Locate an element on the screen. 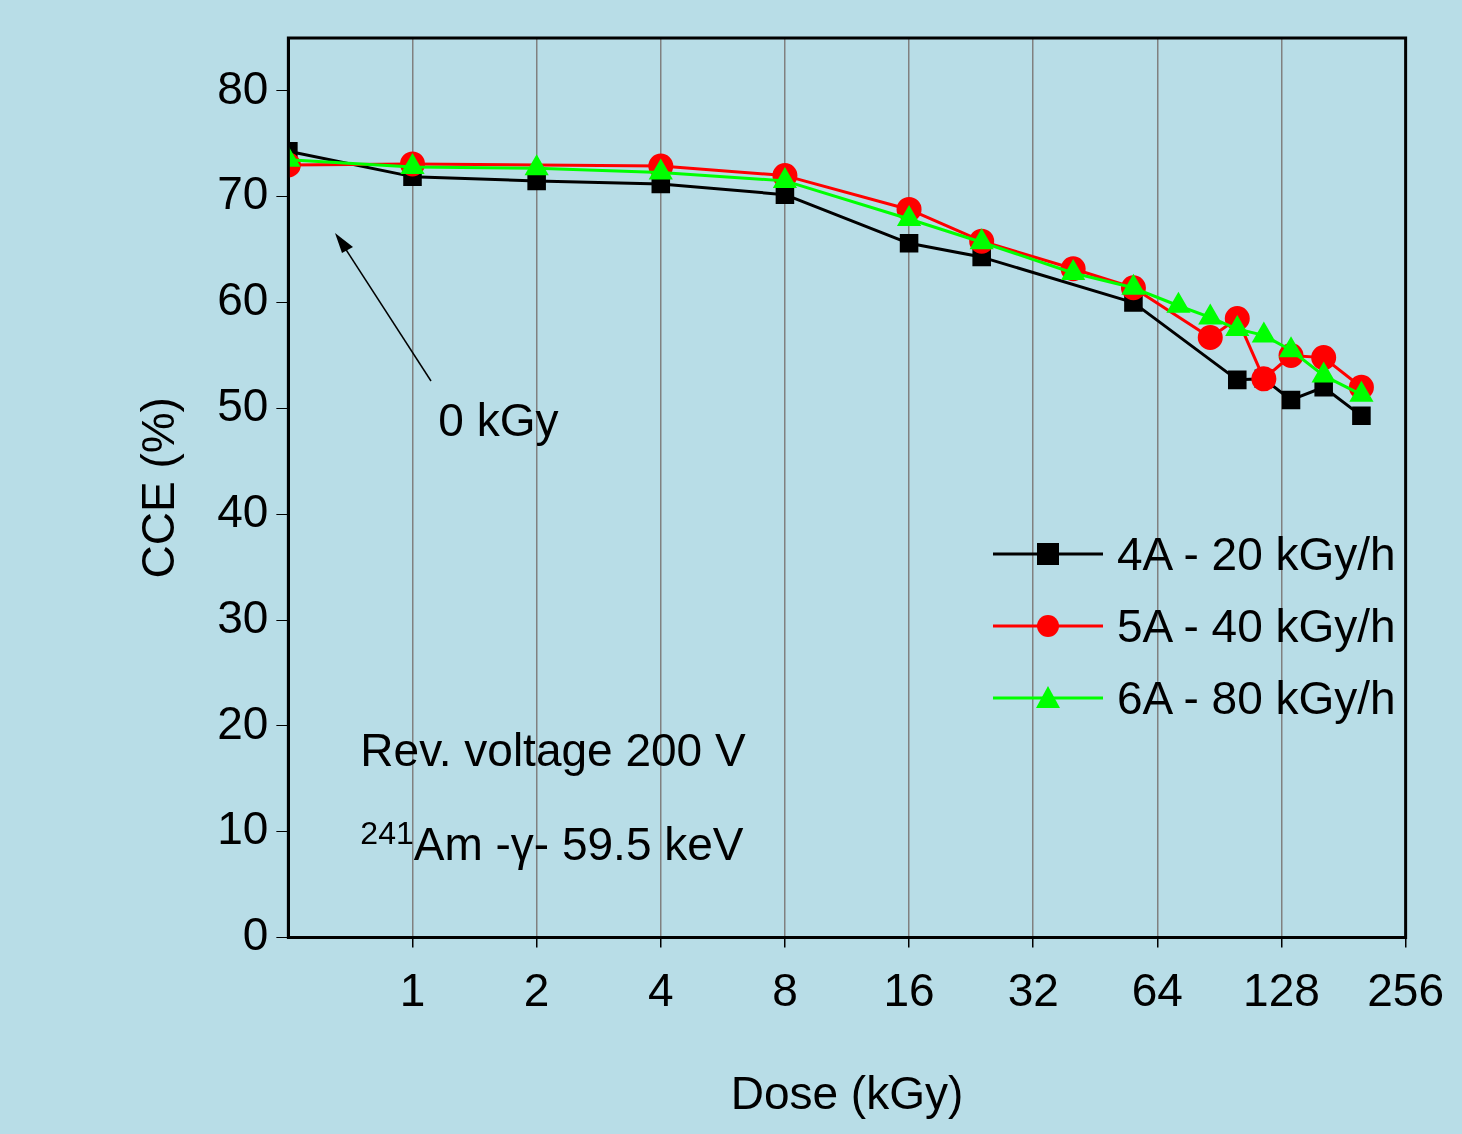 The image size is (1462, 1134). y-tick-label: 50 is located at coordinates (243, 405).